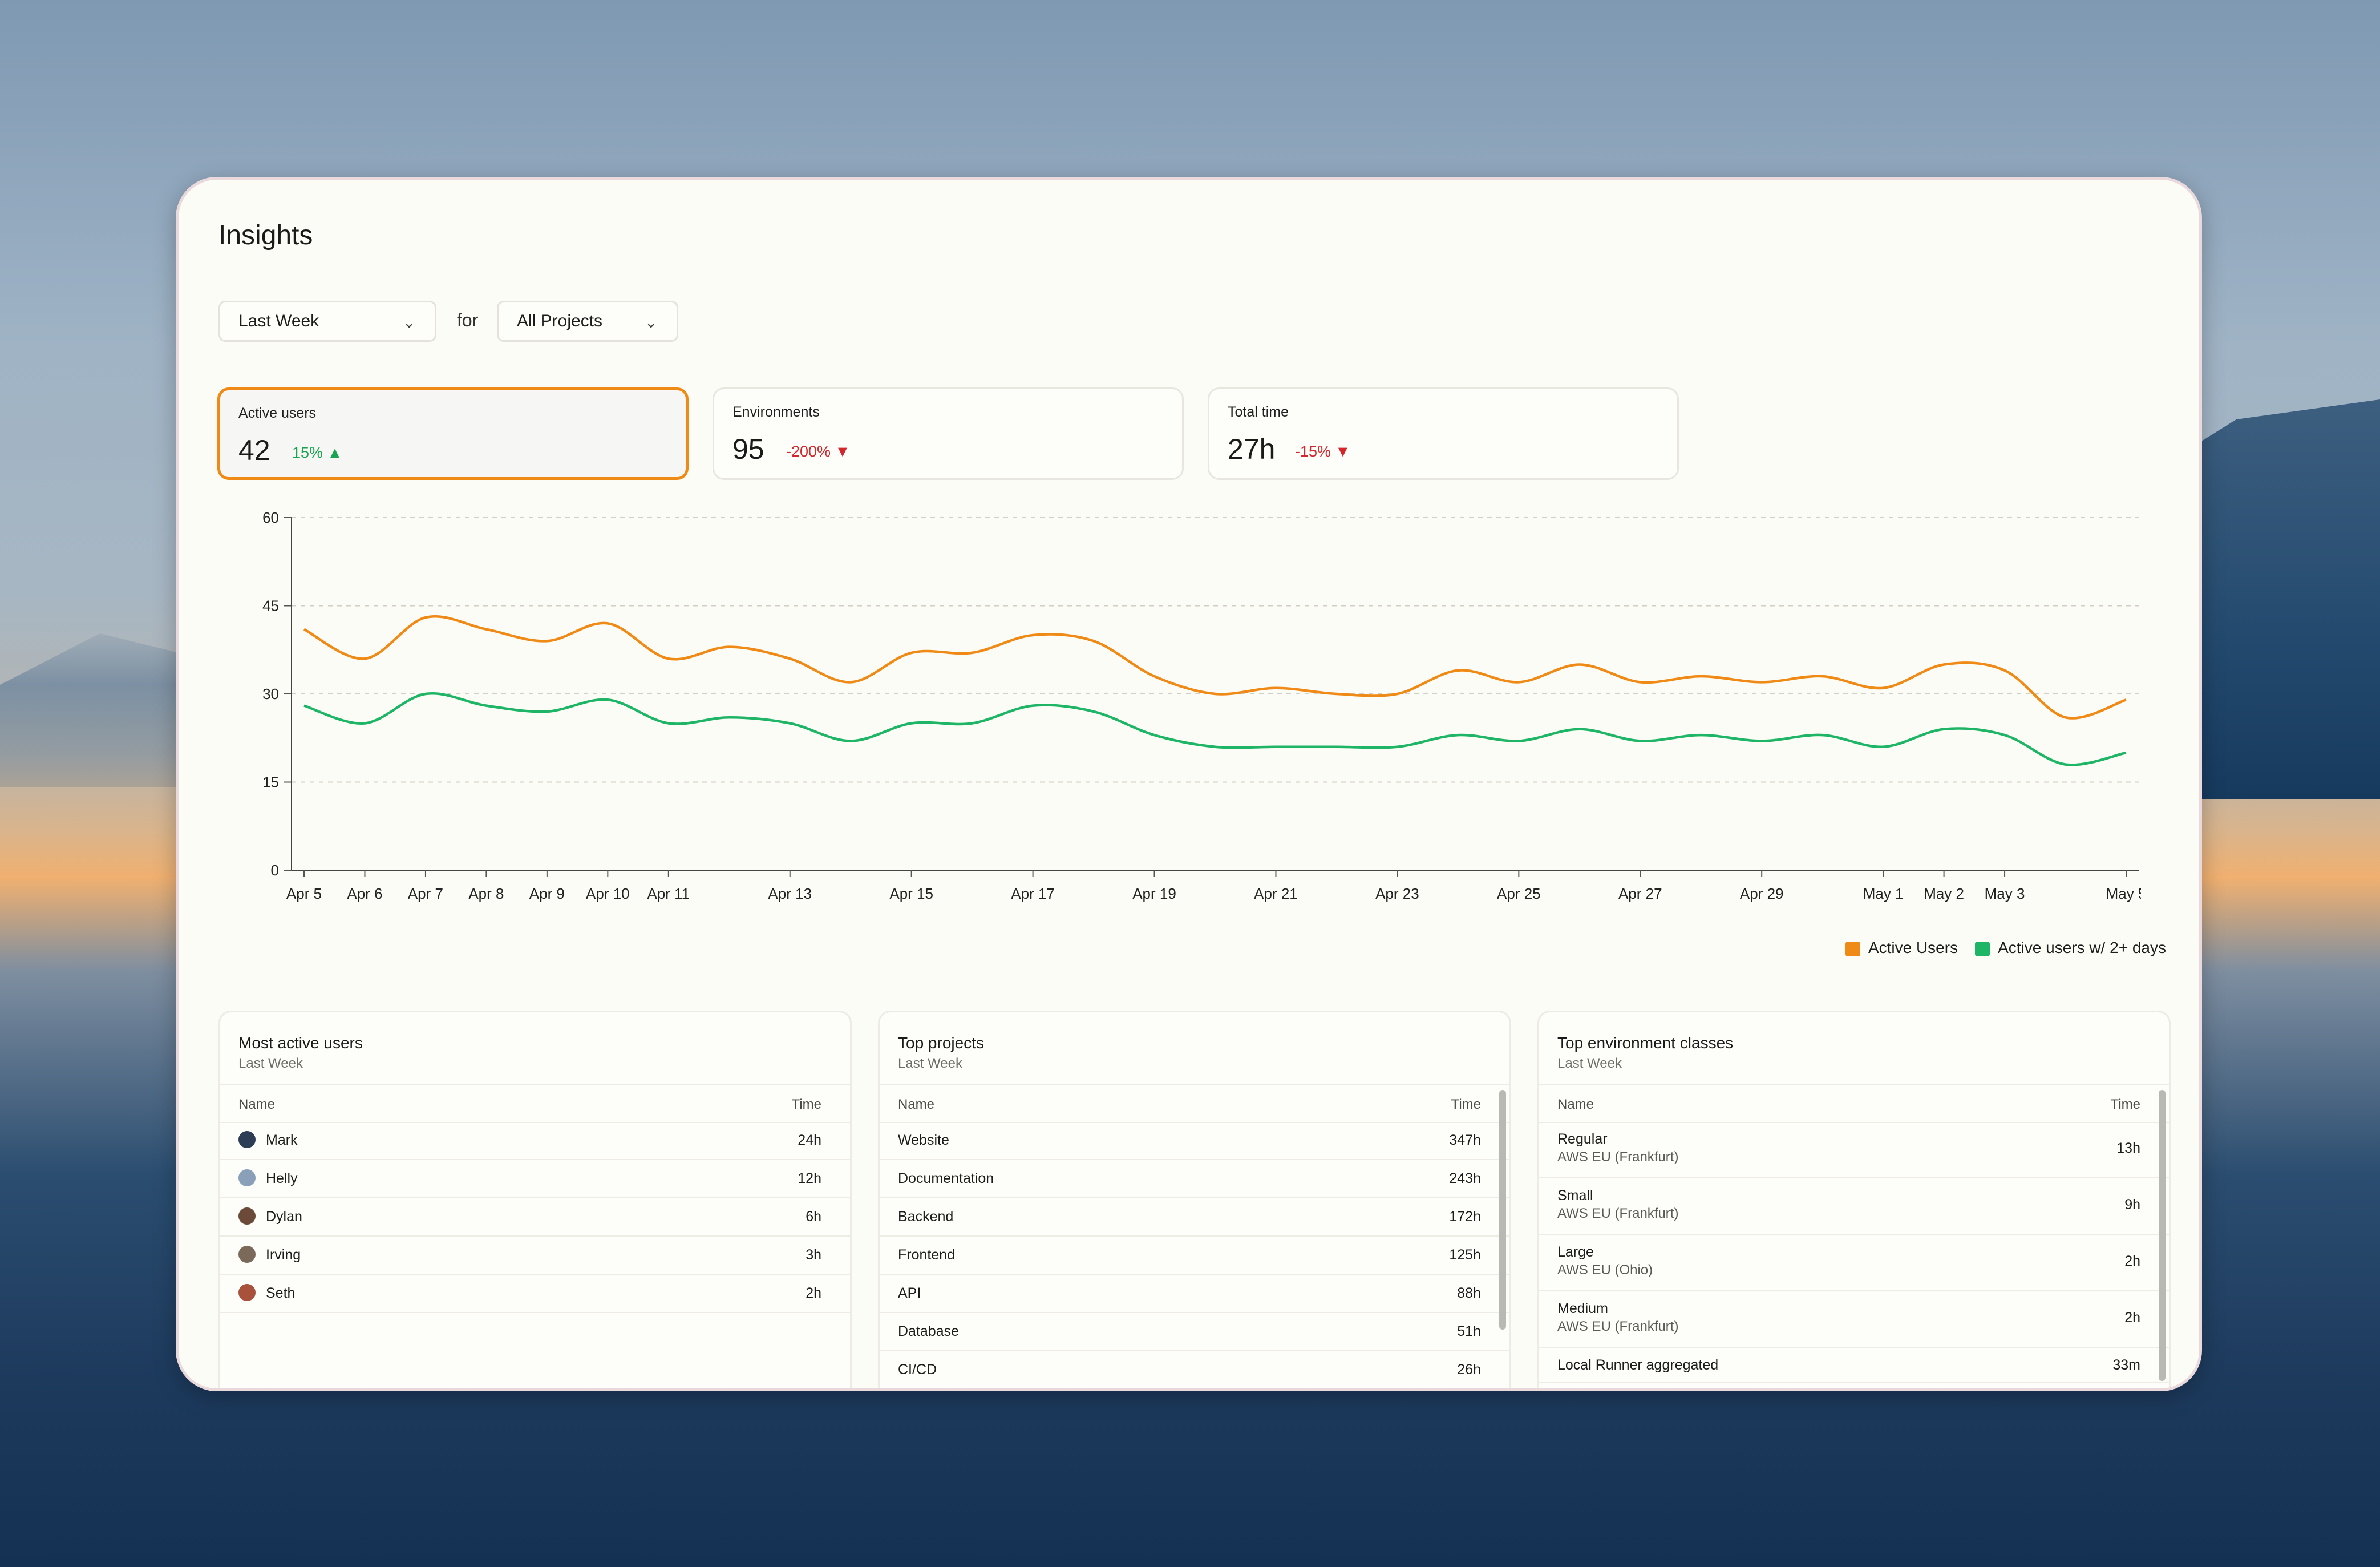 The image size is (2380, 1567). What do you see at coordinates (254, 450) in the screenshot?
I see `card-value: 42` at bounding box center [254, 450].